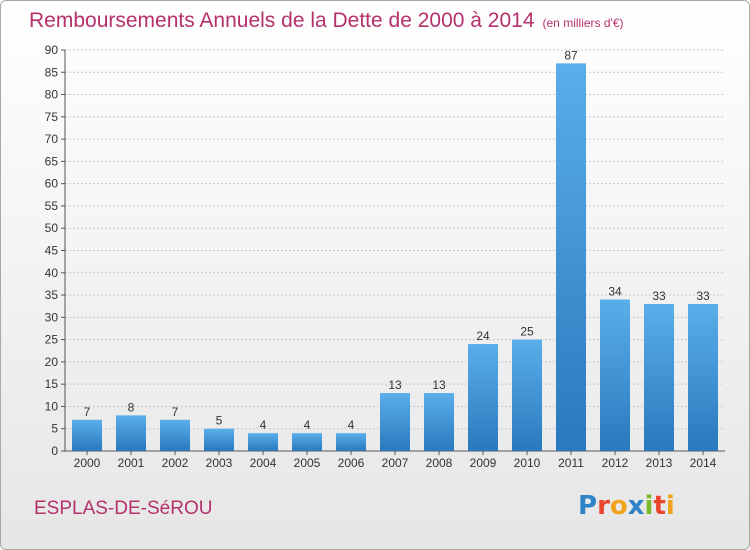  What do you see at coordinates (439, 385) in the screenshot?
I see `data-label-2008: 13` at bounding box center [439, 385].